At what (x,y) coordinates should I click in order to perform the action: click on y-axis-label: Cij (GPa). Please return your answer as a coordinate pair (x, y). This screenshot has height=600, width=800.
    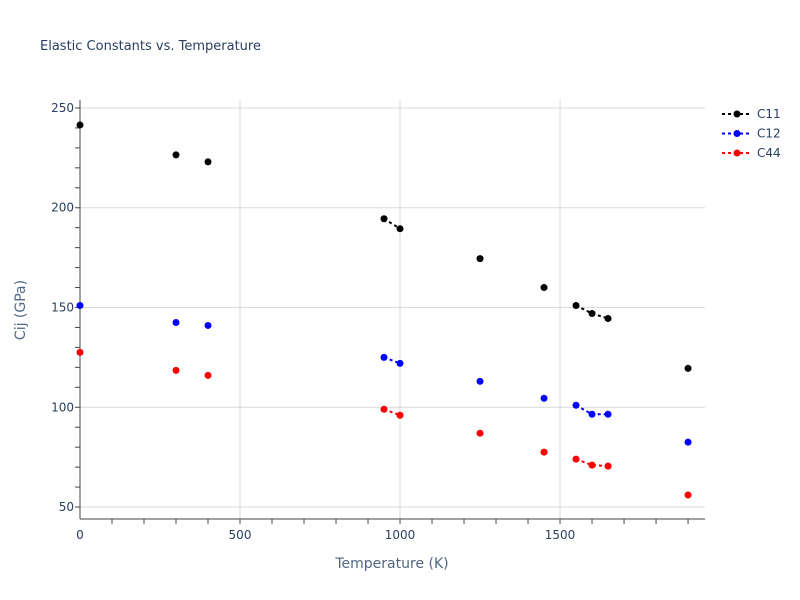
    Looking at the image, I should click on (21, 310).